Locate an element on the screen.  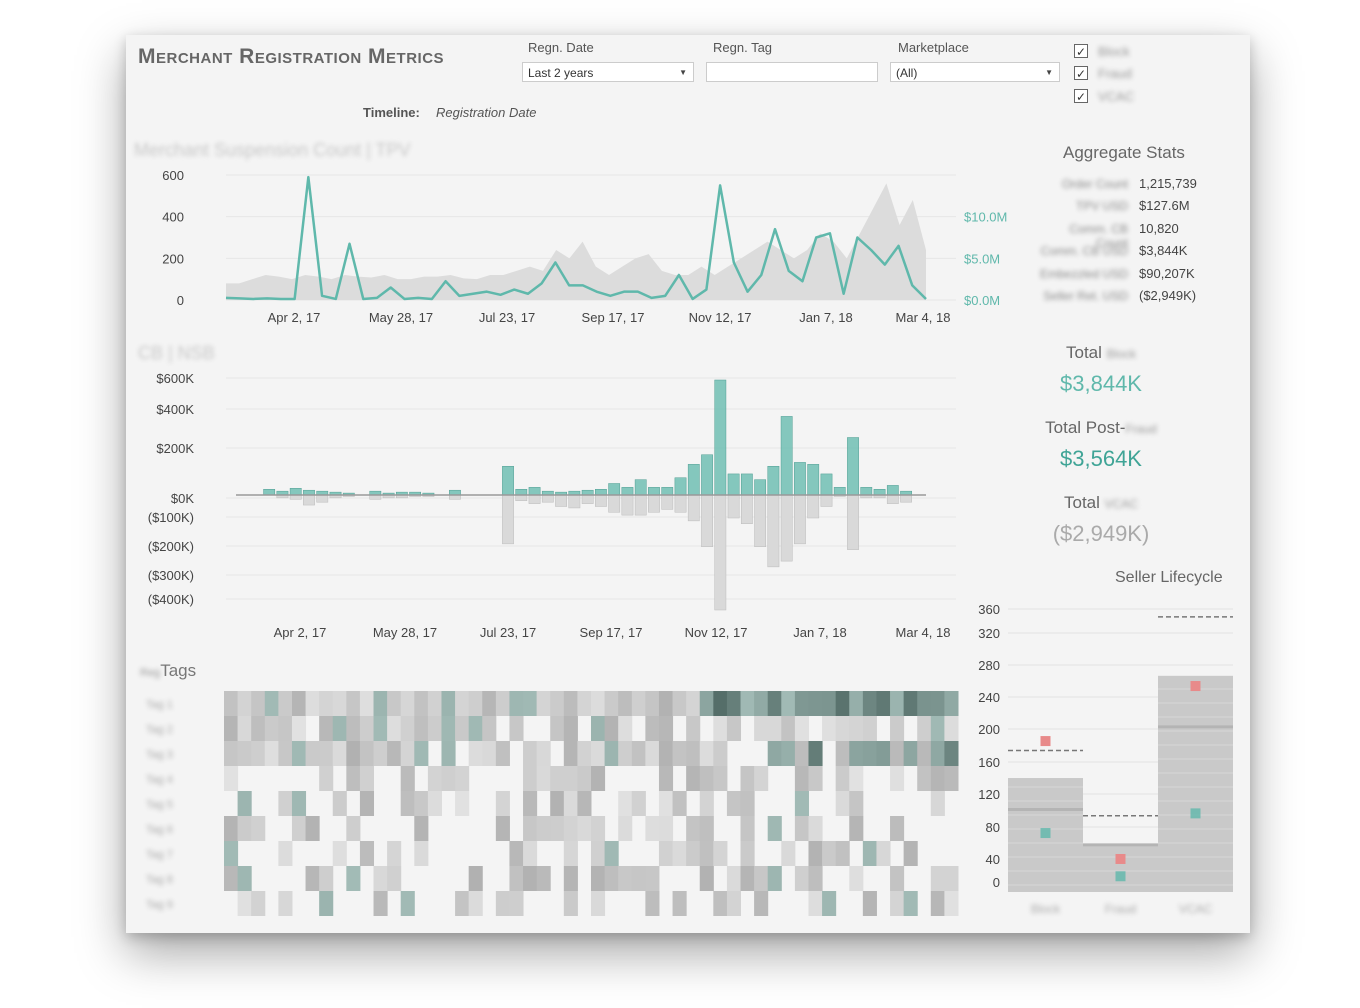
aggregate-value: 10,820 is located at coordinates (1159, 228).